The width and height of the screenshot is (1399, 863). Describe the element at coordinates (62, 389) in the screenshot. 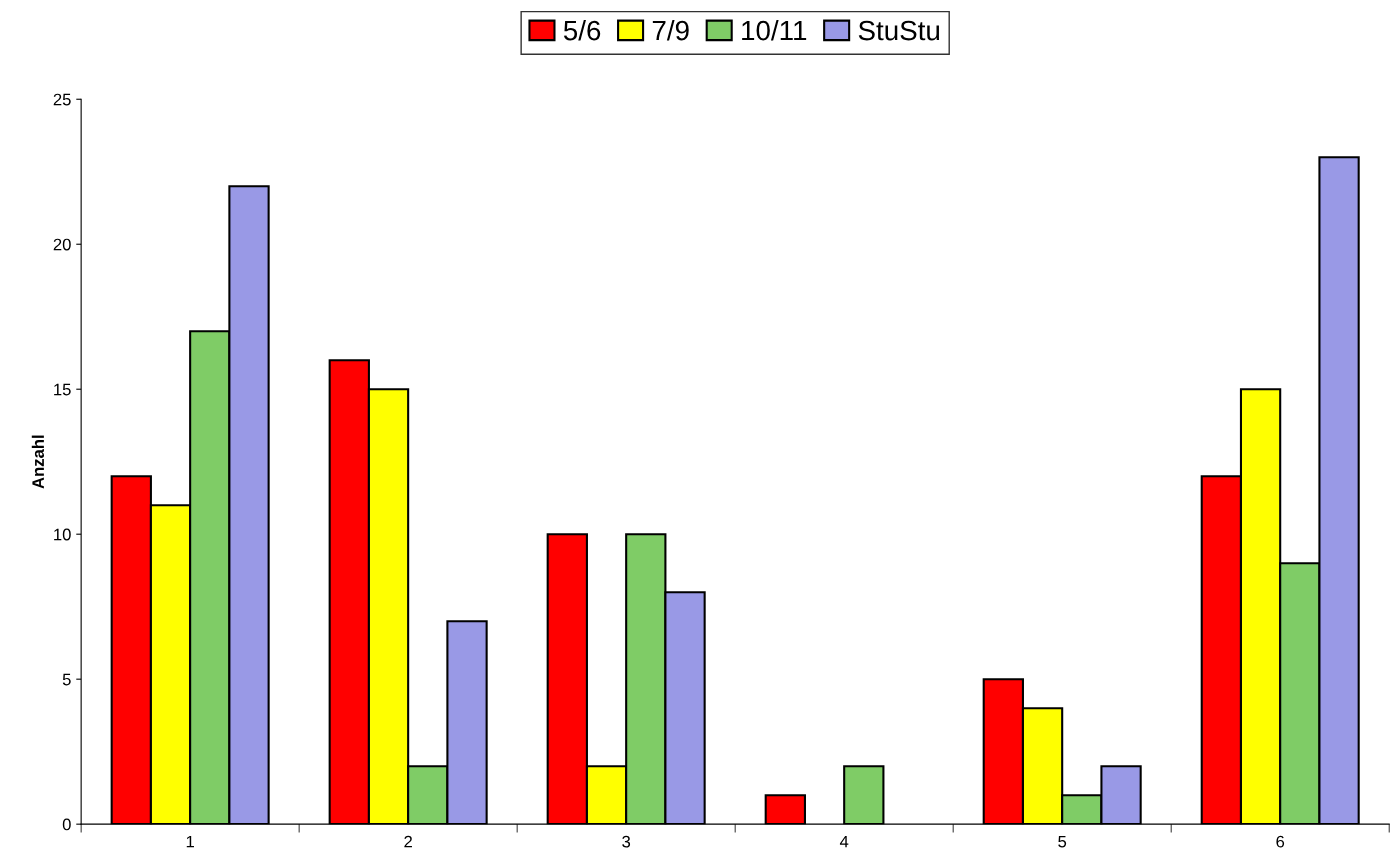

I see `y-tick-label: 15` at that location.